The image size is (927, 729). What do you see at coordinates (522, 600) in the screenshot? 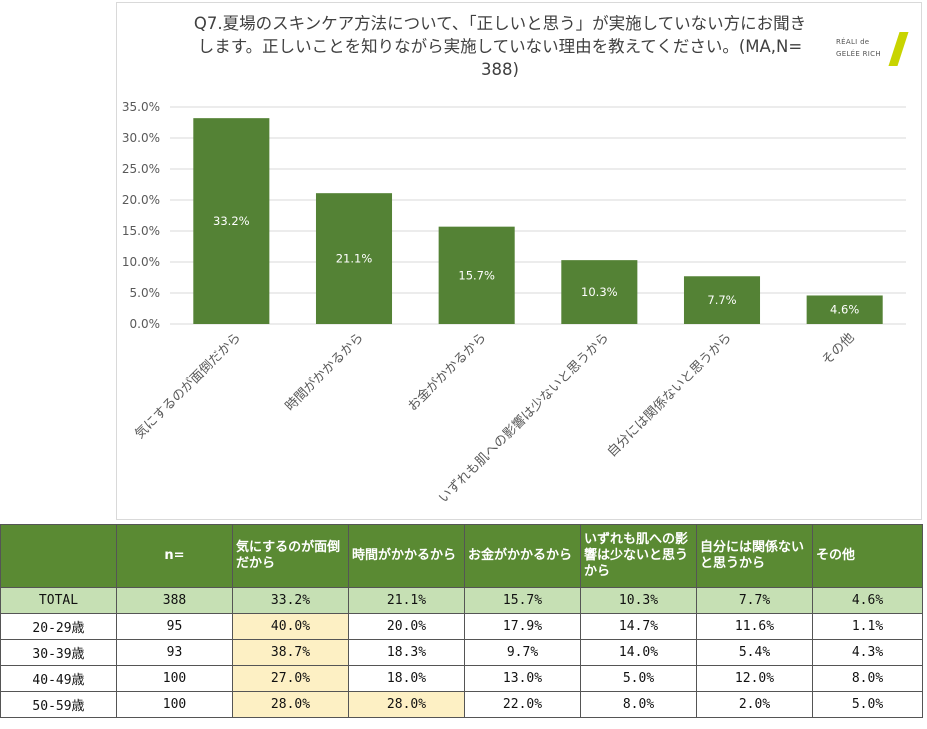
I see `value-cell: 15.7%` at bounding box center [522, 600].